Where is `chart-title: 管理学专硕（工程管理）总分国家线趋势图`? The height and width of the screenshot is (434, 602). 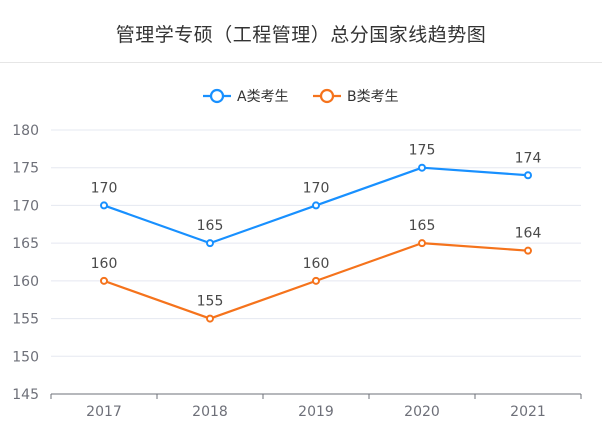
chart-title: 管理学专硕（工程管理）总分国家线趋势图 is located at coordinates (301, 35).